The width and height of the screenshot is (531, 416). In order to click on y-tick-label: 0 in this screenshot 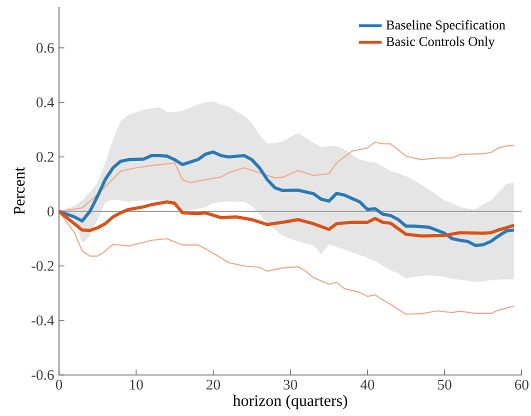, I will do `click(51, 211)`.